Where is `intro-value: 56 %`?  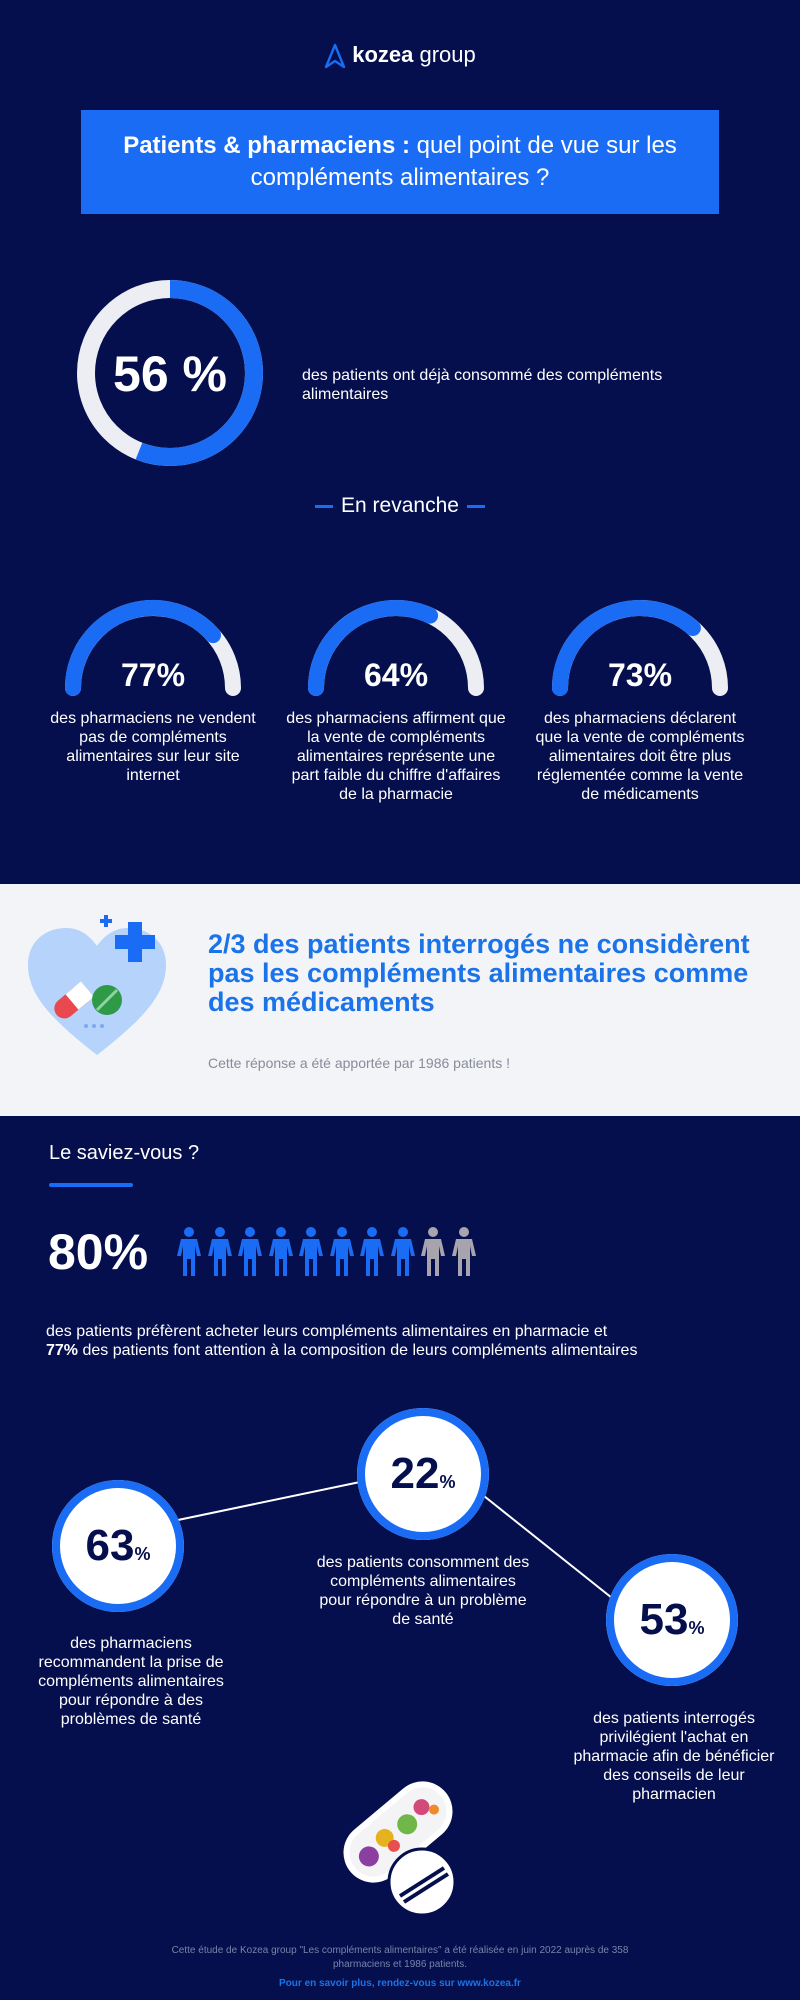
intro-value: 56 % is located at coordinates (170, 374).